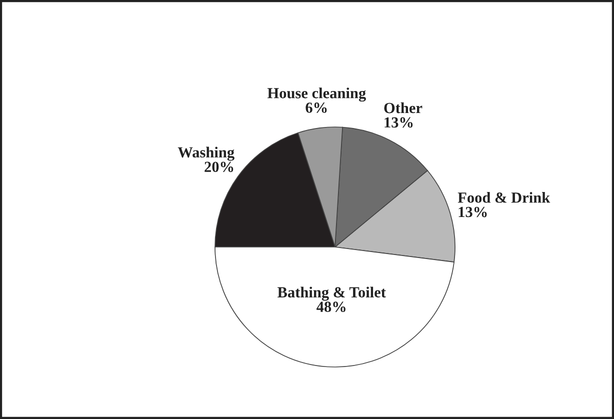 This screenshot has height=419, width=614. Describe the element at coordinates (331, 307) in the screenshot. I see `data-label: 48%` at that location.